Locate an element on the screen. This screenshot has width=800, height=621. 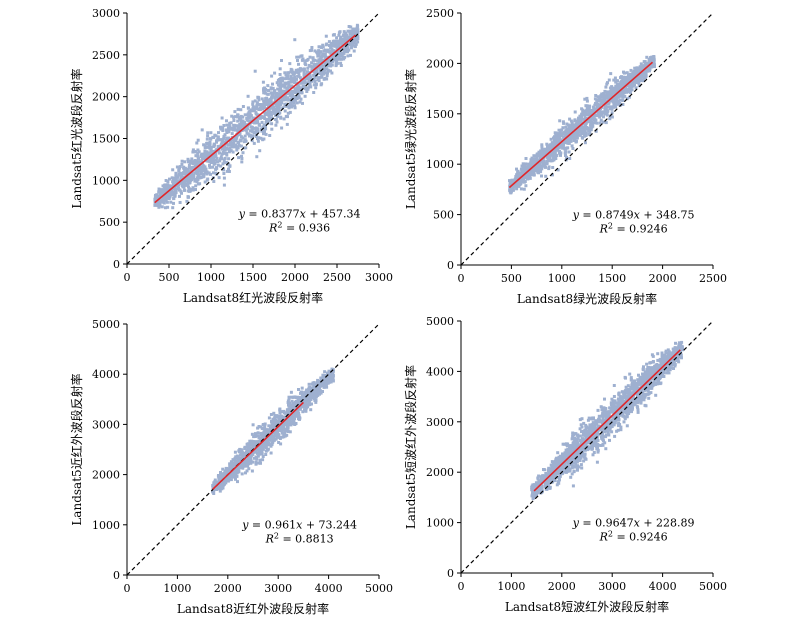
x-tick-label: 3000 is located at coordinates (278, 588).